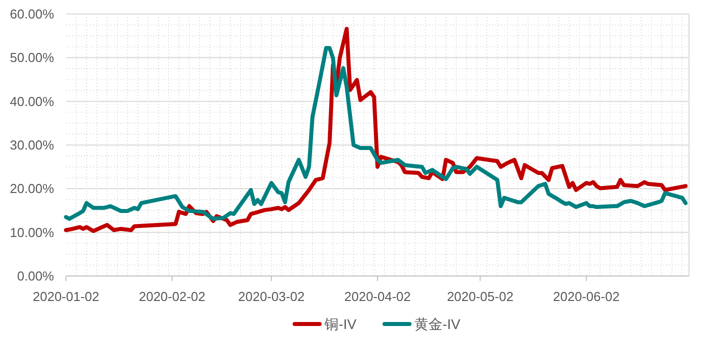 This screenshot has height=340, width=701. Describe the element at coordinates (32, 58) in the screenshot. I see `y-tick-label: 50.00%` at that location.